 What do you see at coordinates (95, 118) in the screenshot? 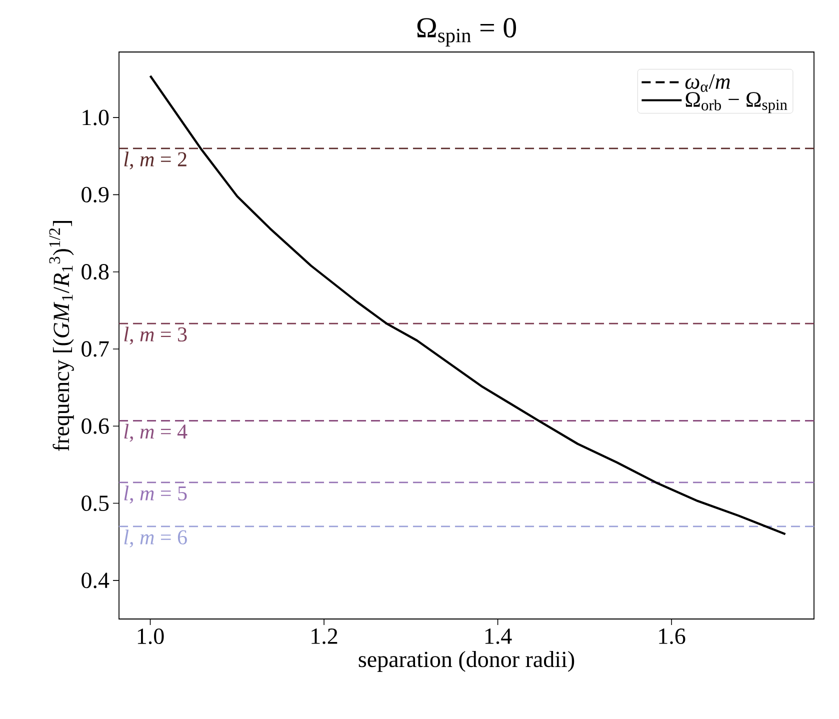
I see `y-tick-label: 1.0` at bounding box center [95, 118].